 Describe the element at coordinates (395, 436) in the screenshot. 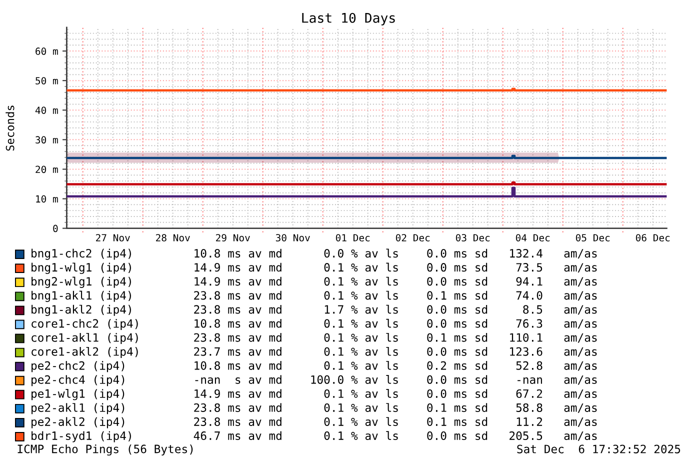

I see `text: 46.7 ms av md 0.1 % av ls 0.0 ms sd 205.5 am/as` at that location.